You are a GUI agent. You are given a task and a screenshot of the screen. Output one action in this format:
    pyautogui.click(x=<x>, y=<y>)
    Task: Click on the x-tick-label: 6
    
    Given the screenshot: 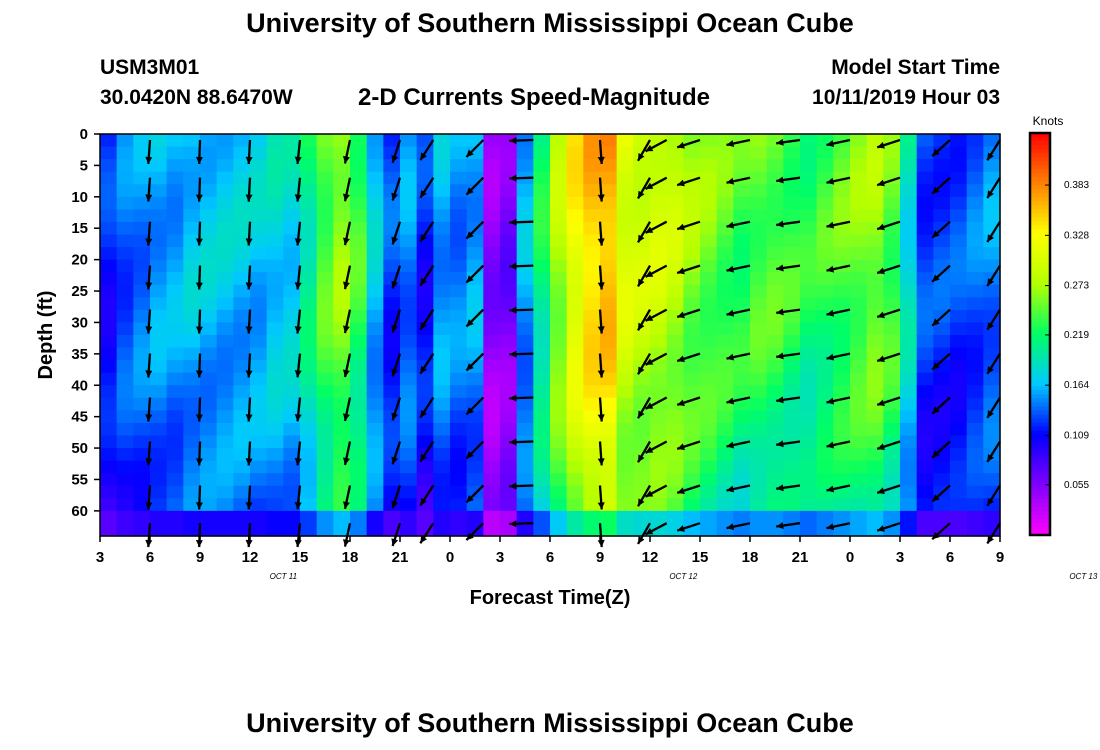 What is the action you would take?
    pyautogui.click(x=950, y=557)
    